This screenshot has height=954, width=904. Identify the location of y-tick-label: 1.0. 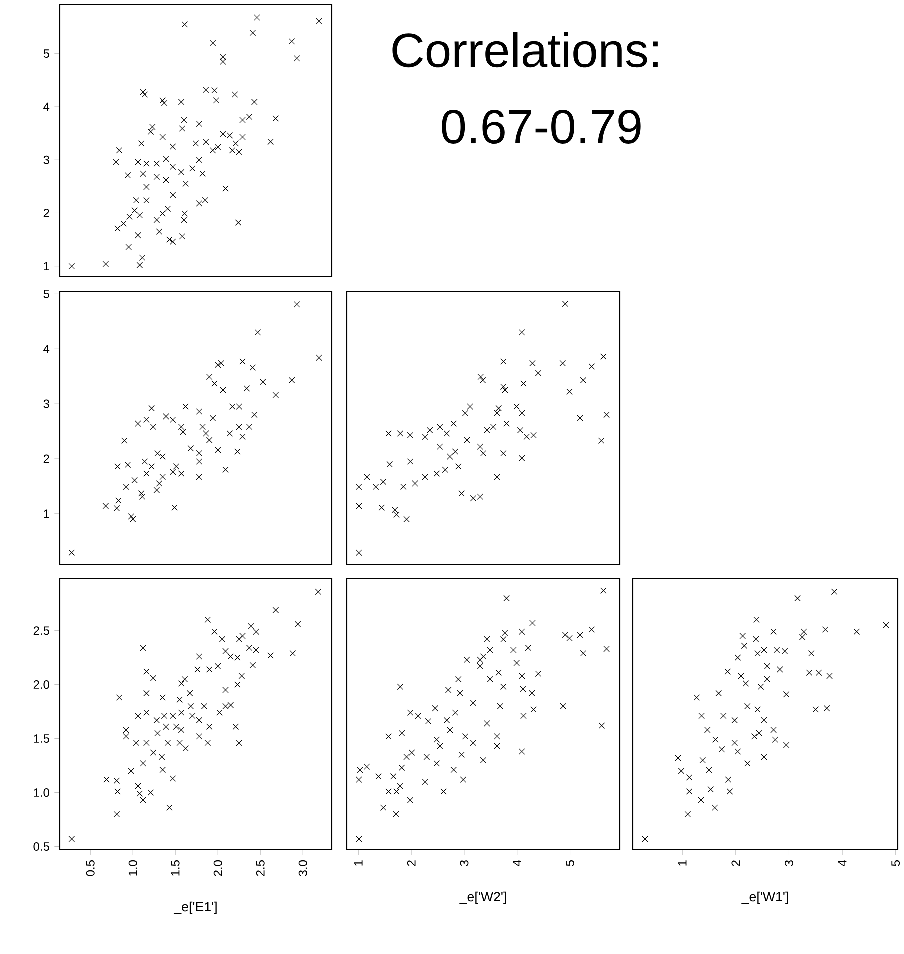
(42, 793).